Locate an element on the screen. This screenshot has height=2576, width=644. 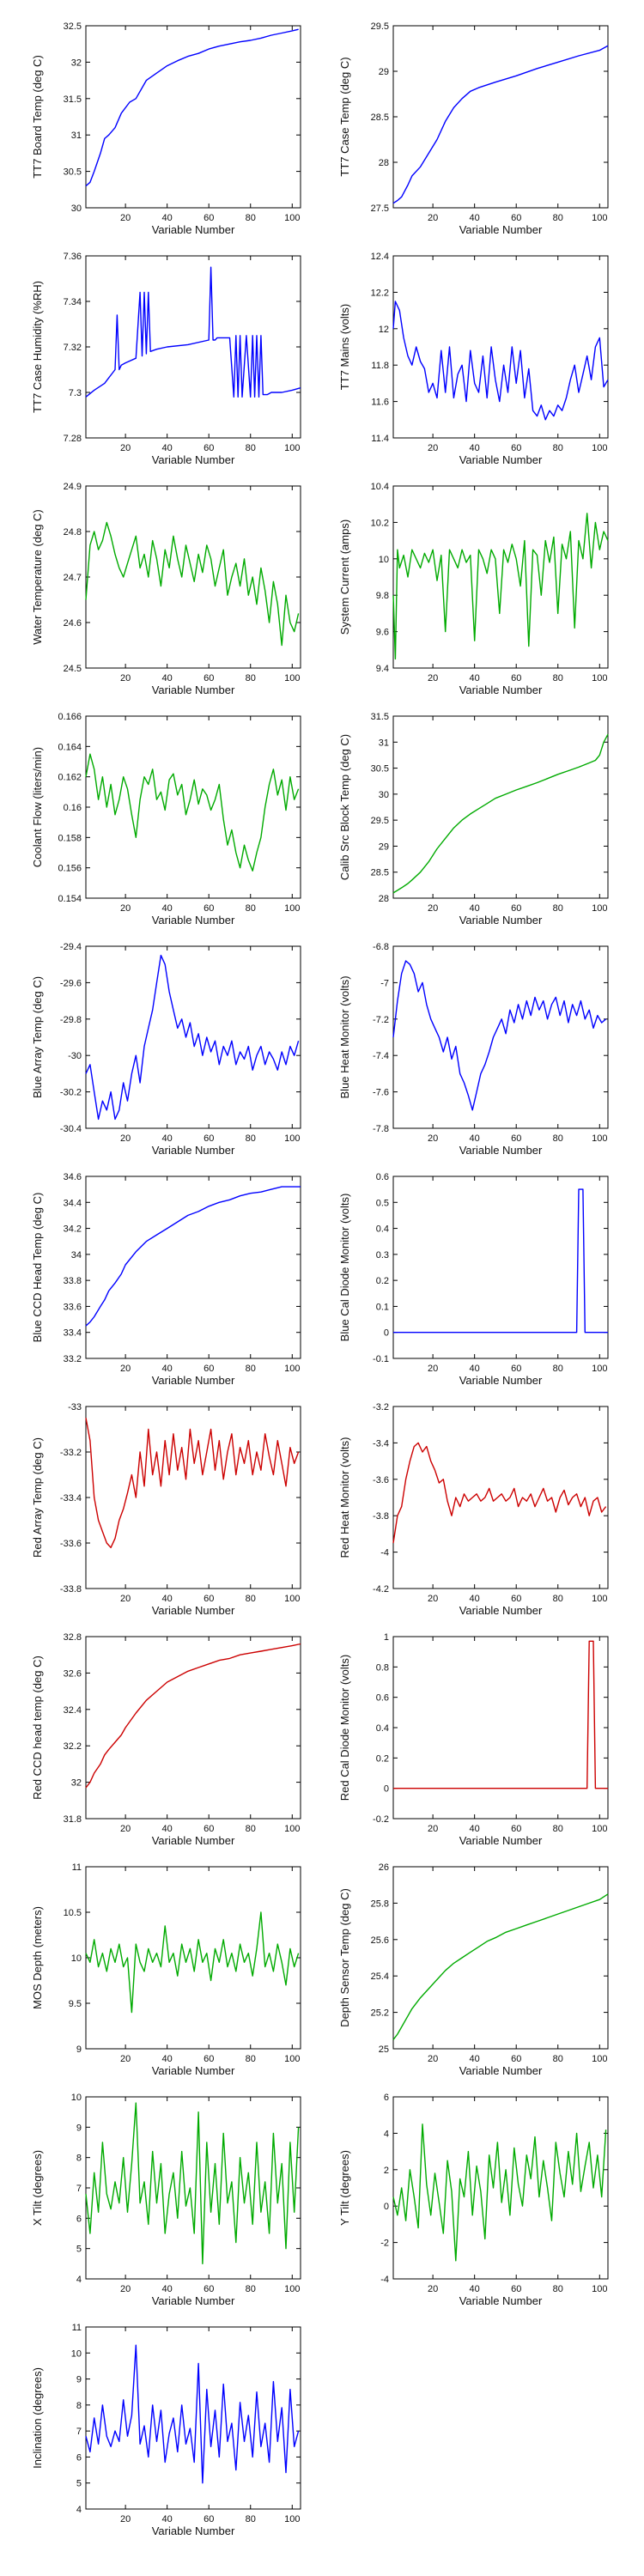
y-tick-label: -29.8 is located at coordinates (71, 1020).